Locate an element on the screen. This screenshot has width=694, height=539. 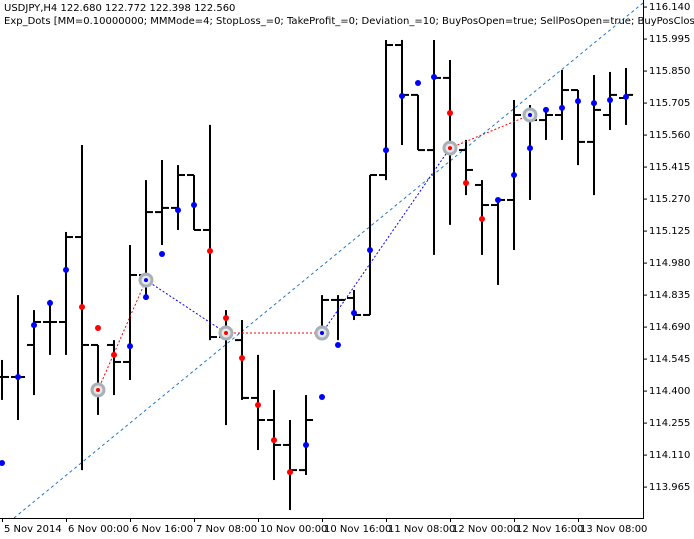
y-tick-label: 115.560 is located at coordinates (669, 135).